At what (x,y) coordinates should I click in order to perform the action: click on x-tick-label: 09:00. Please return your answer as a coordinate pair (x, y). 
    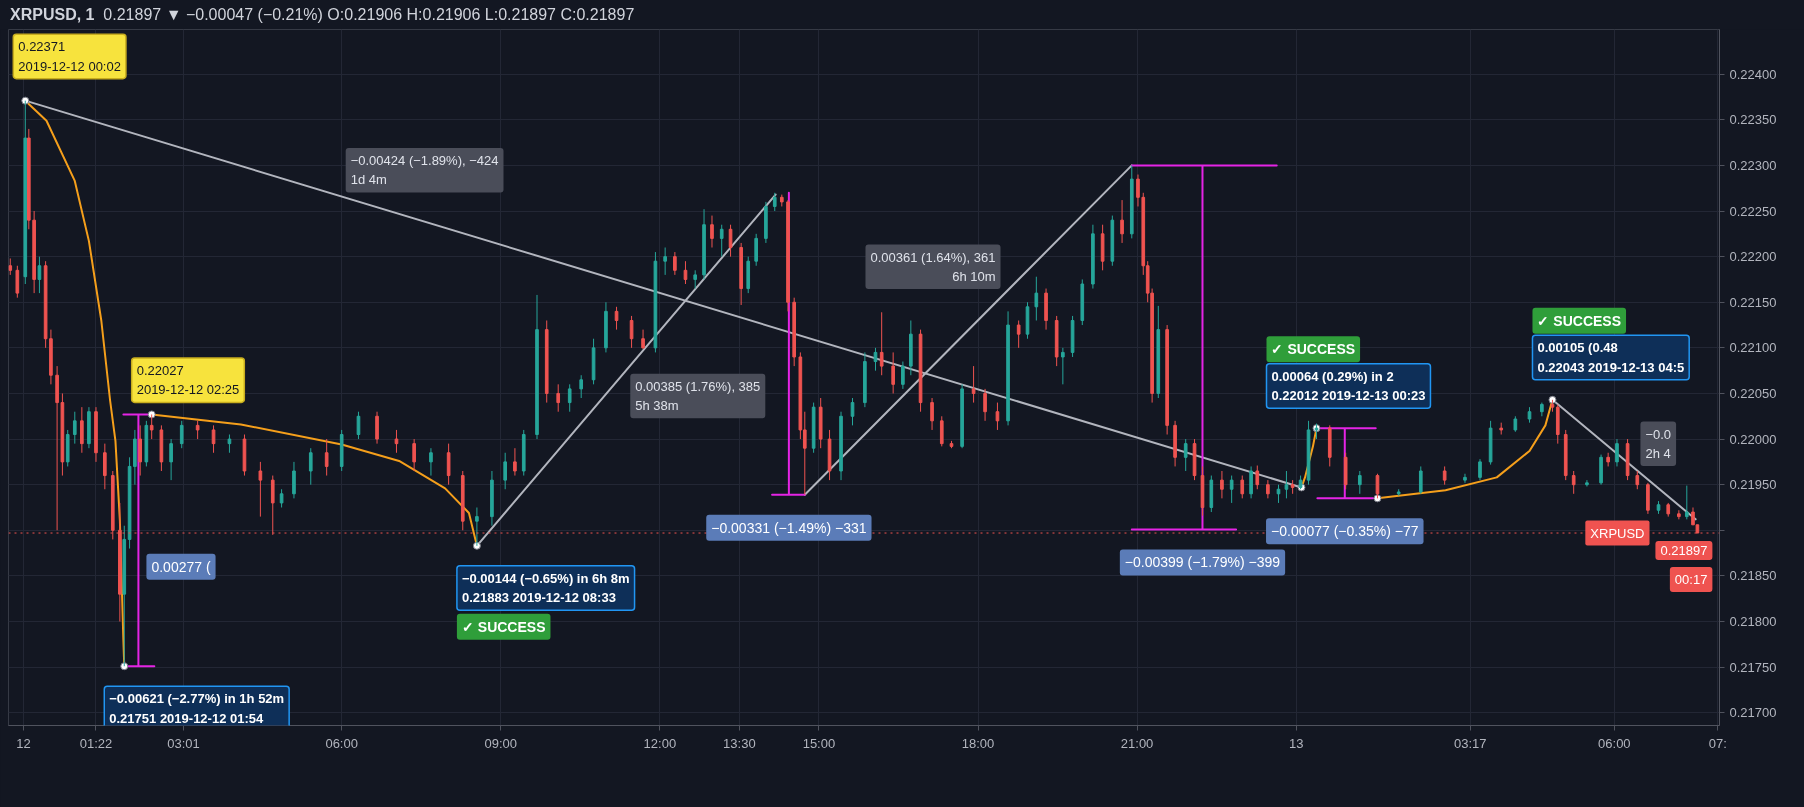
    Looking at the image, I should click on (501, 743).